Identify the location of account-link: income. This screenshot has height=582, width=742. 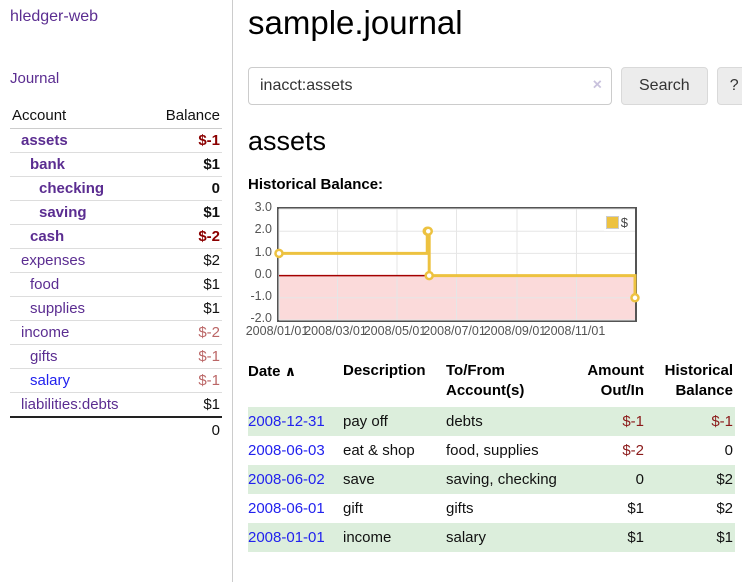
(45, 332).